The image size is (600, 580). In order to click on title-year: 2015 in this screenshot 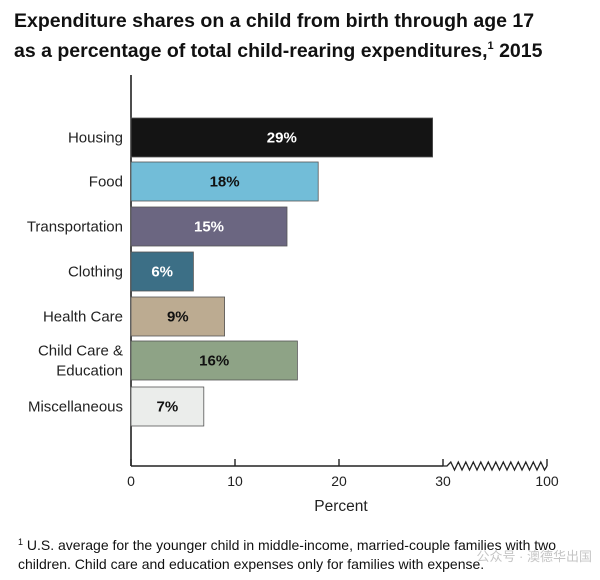, I will do `click(518, 51)`.